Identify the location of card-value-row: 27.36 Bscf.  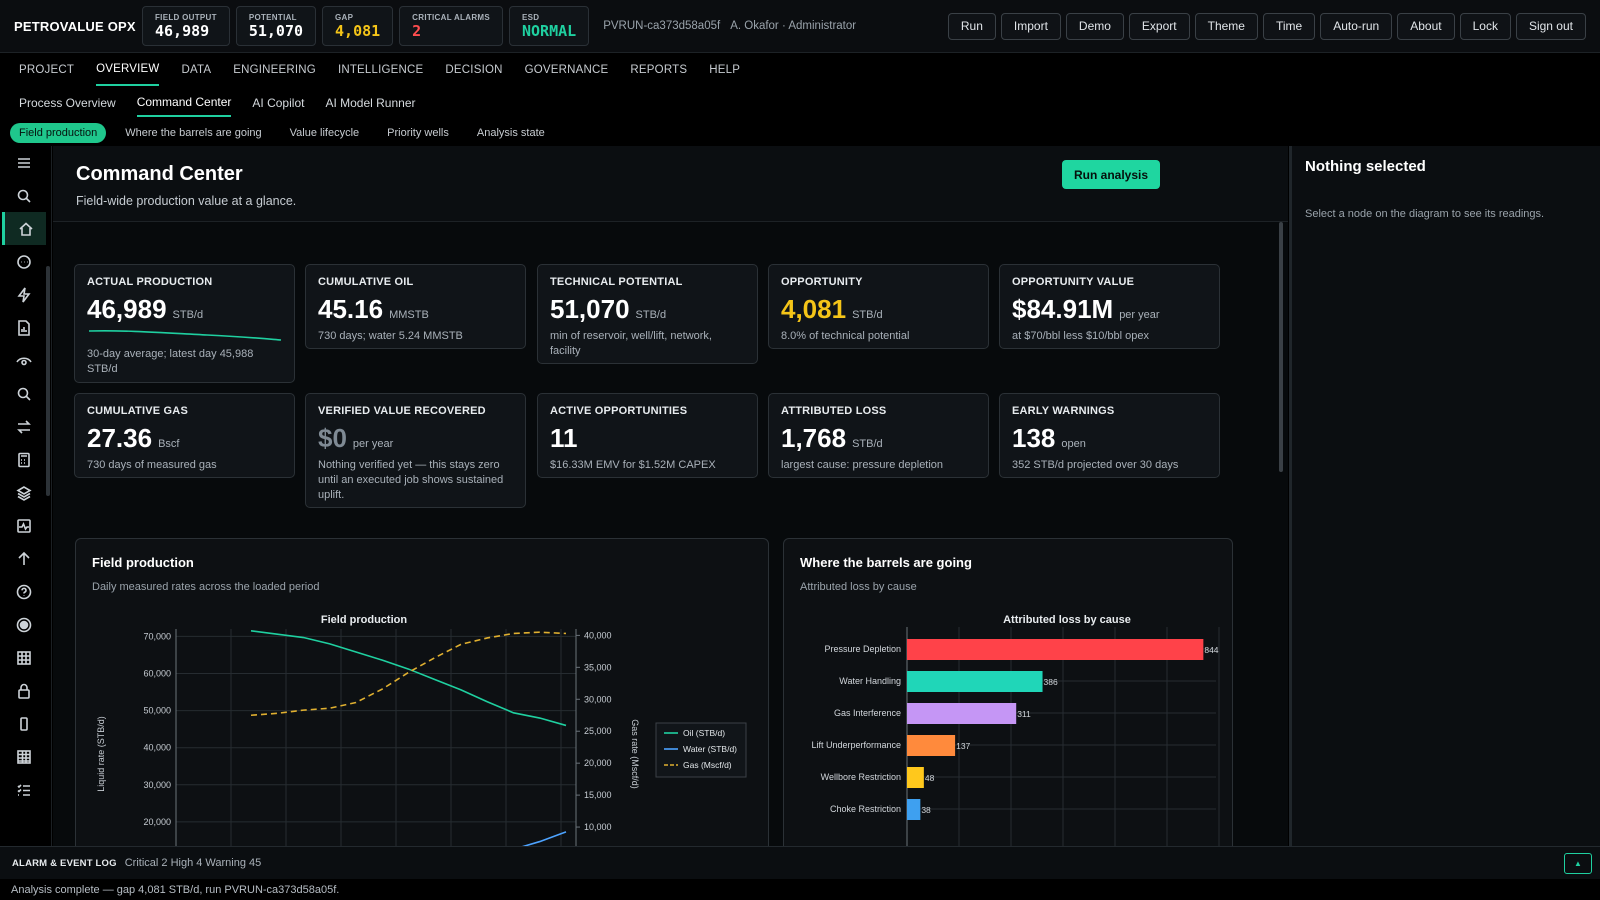
(184, 438).